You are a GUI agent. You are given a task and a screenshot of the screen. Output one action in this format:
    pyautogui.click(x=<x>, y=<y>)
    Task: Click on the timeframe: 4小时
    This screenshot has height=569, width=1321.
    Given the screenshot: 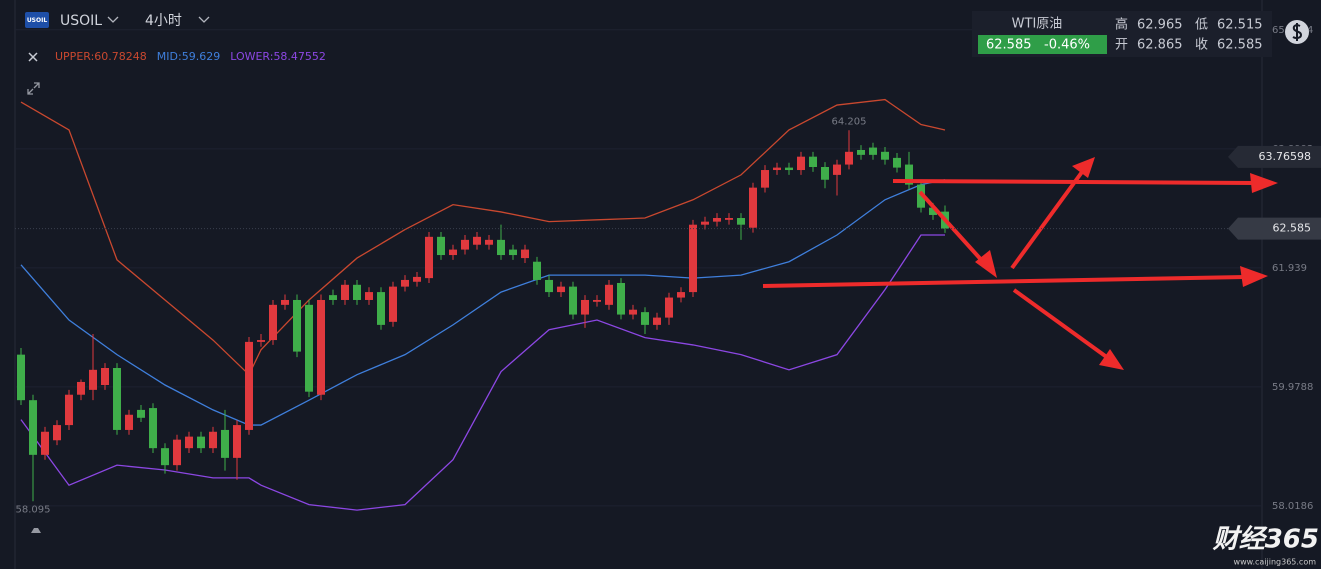 What is the action you would take?
    pyautogui.click(x=163, y=21)
    